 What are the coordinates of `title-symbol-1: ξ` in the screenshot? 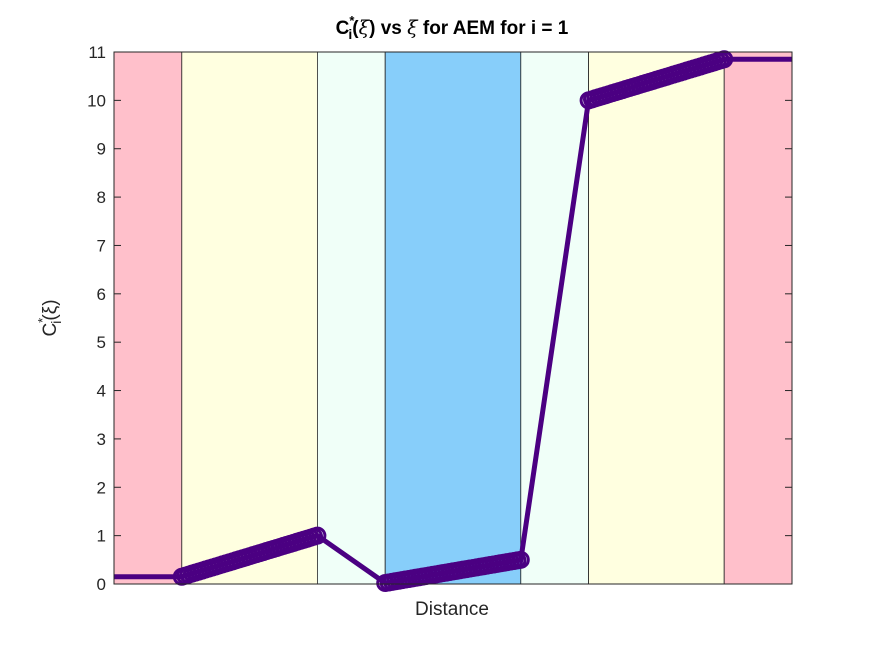 It's located at (365, 28).